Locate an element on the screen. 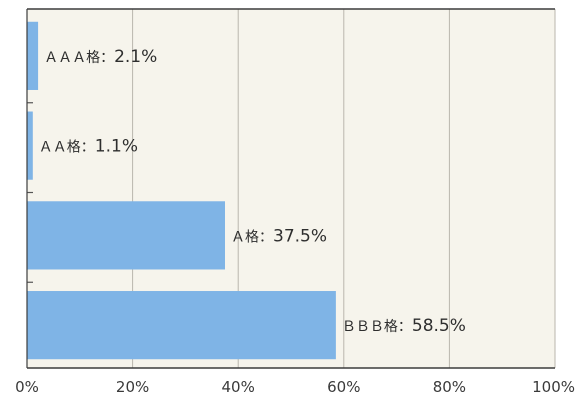 The image size is (581, 404). bar-category-label: Ａ格： is located at coordinates (252, 237).